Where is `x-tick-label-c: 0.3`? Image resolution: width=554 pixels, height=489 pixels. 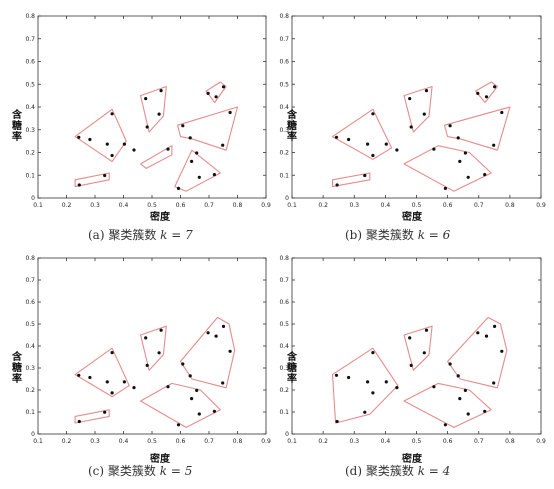
x-tick-label-c: 0.3 is located at coordinates (95, 441).